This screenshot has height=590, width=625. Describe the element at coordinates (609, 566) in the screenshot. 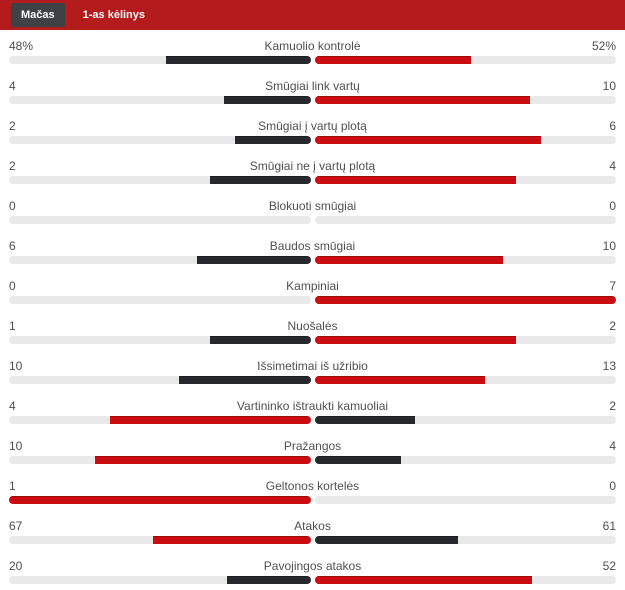

I see `away-value: 52` at that location.